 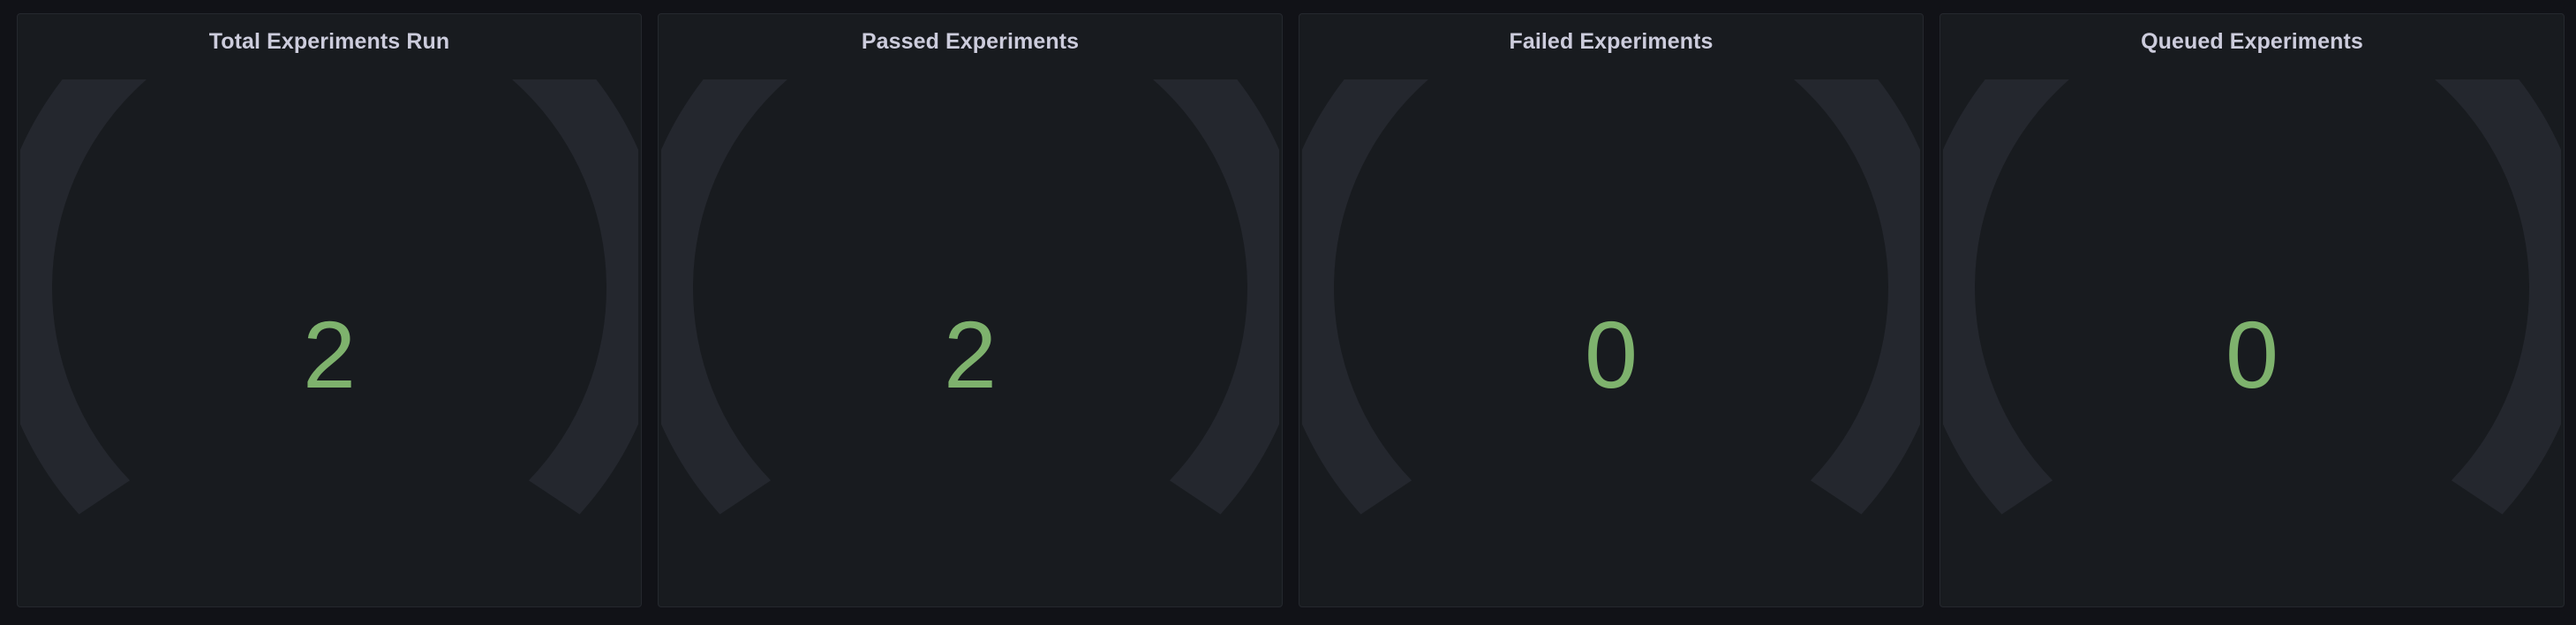 What do you see at coordinates (1612, 41) in the screenshot?
I see `page-title: Failed Experiments` at bounding box center [1612, 41].